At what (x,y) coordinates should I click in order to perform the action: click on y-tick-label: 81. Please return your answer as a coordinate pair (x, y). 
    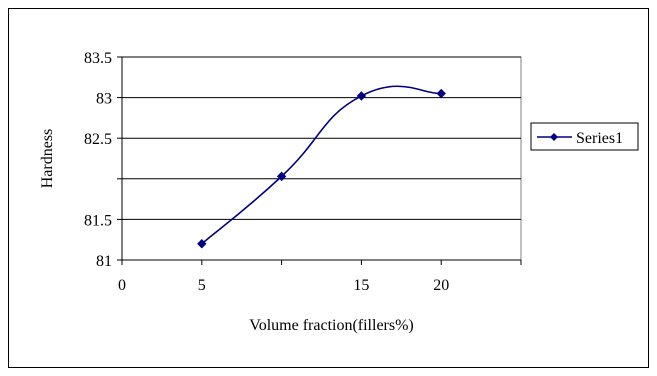
    Looking at the image, I should click on (104, 261).